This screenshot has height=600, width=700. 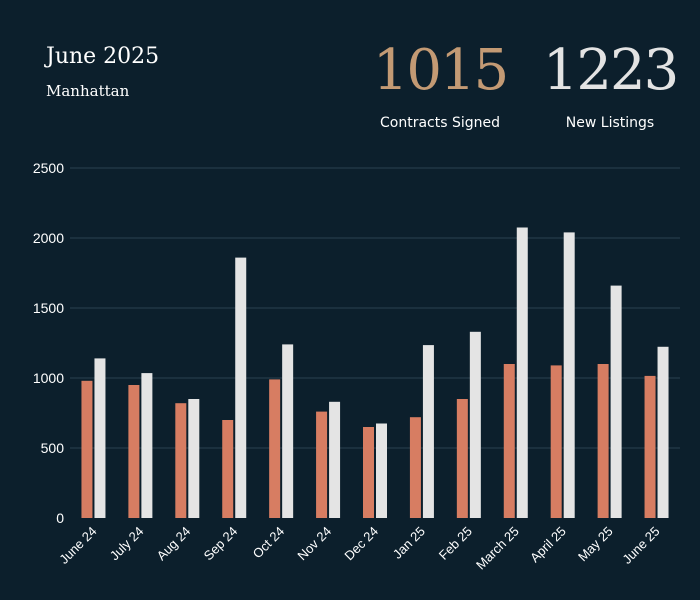 What do you see at coordinates (77, 545) in the screenshot?
I see `x-tick-label: June 24` at bounding box center [77, 545].